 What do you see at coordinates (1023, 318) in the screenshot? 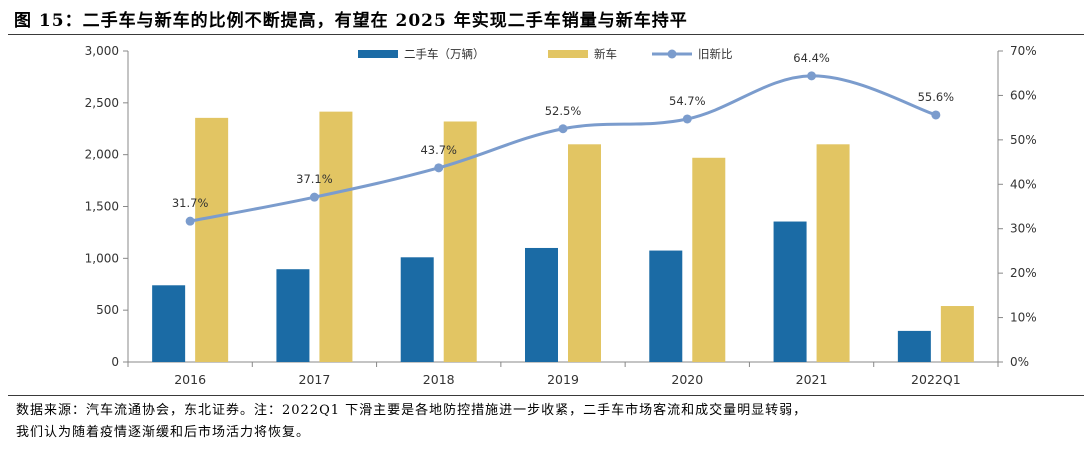
I see `right-axis-tick-label: 10%` at bounding box center [1023, 318].